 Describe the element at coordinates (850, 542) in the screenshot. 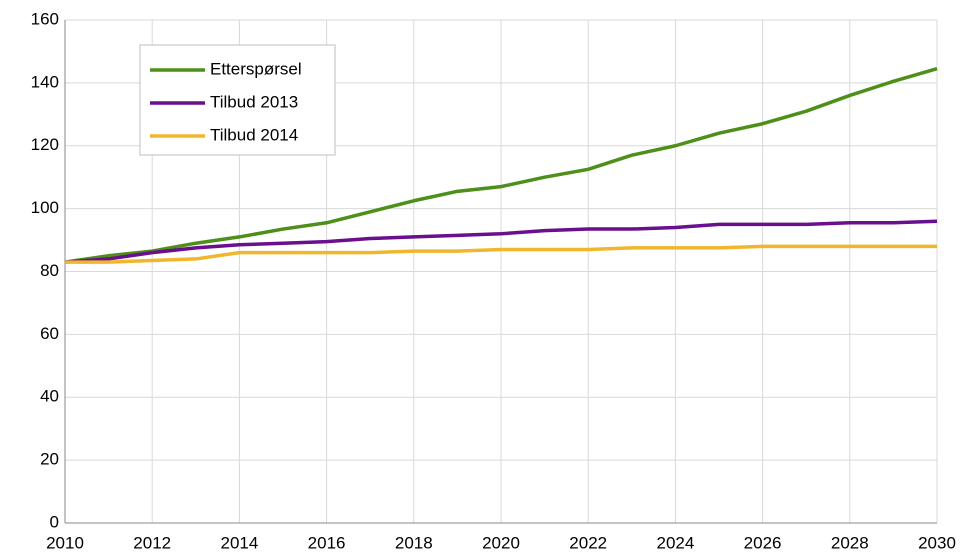

I see `x-tick-label: 2028` at that location.